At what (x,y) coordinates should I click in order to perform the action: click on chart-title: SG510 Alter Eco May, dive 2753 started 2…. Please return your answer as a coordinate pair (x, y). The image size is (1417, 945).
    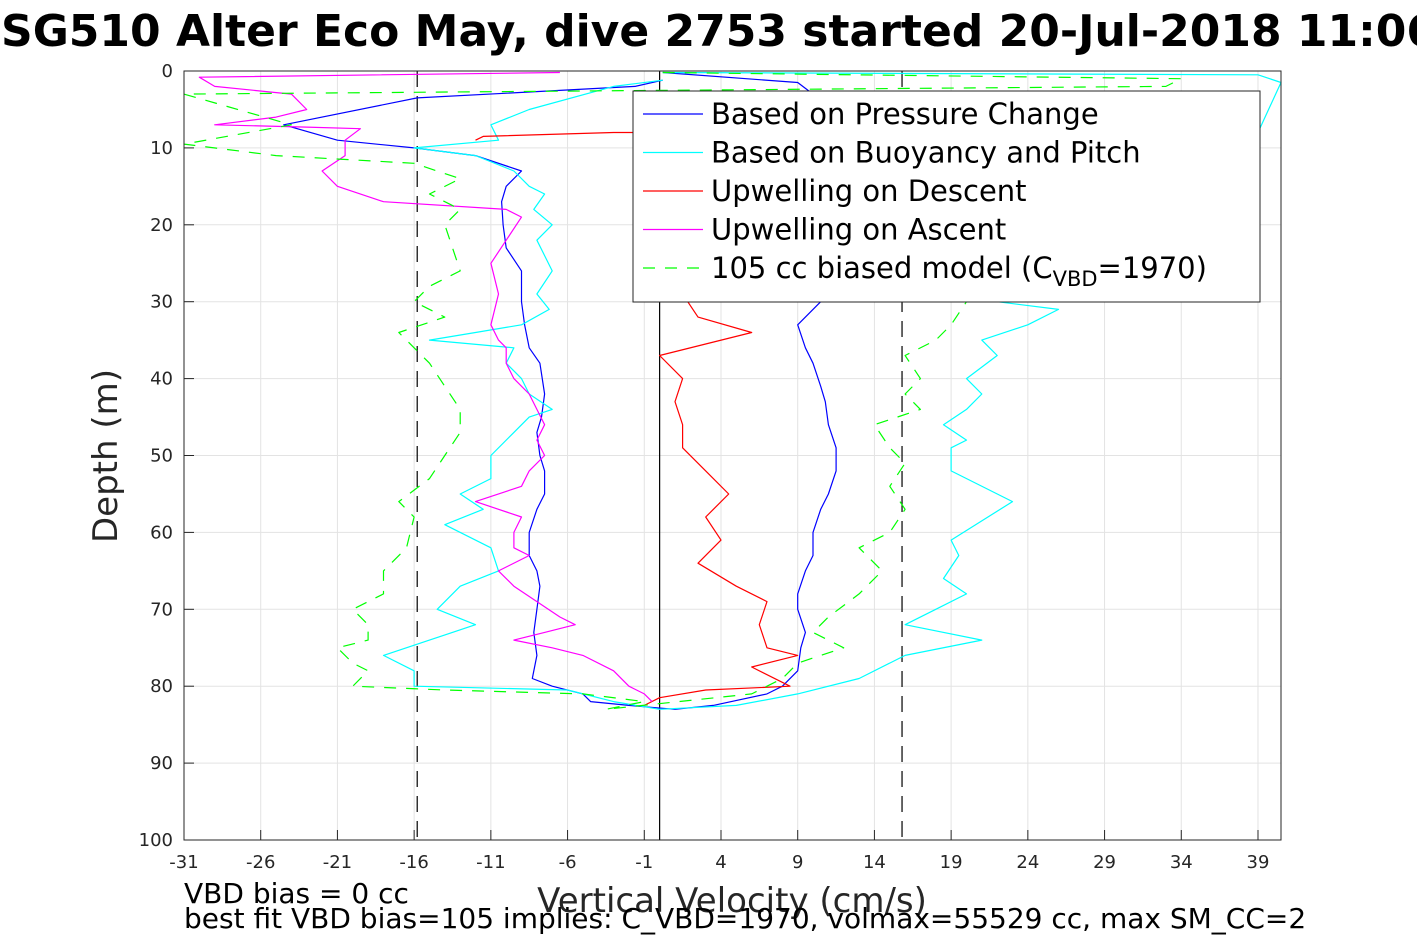
    Looking at the image, I should click on (709, 31).